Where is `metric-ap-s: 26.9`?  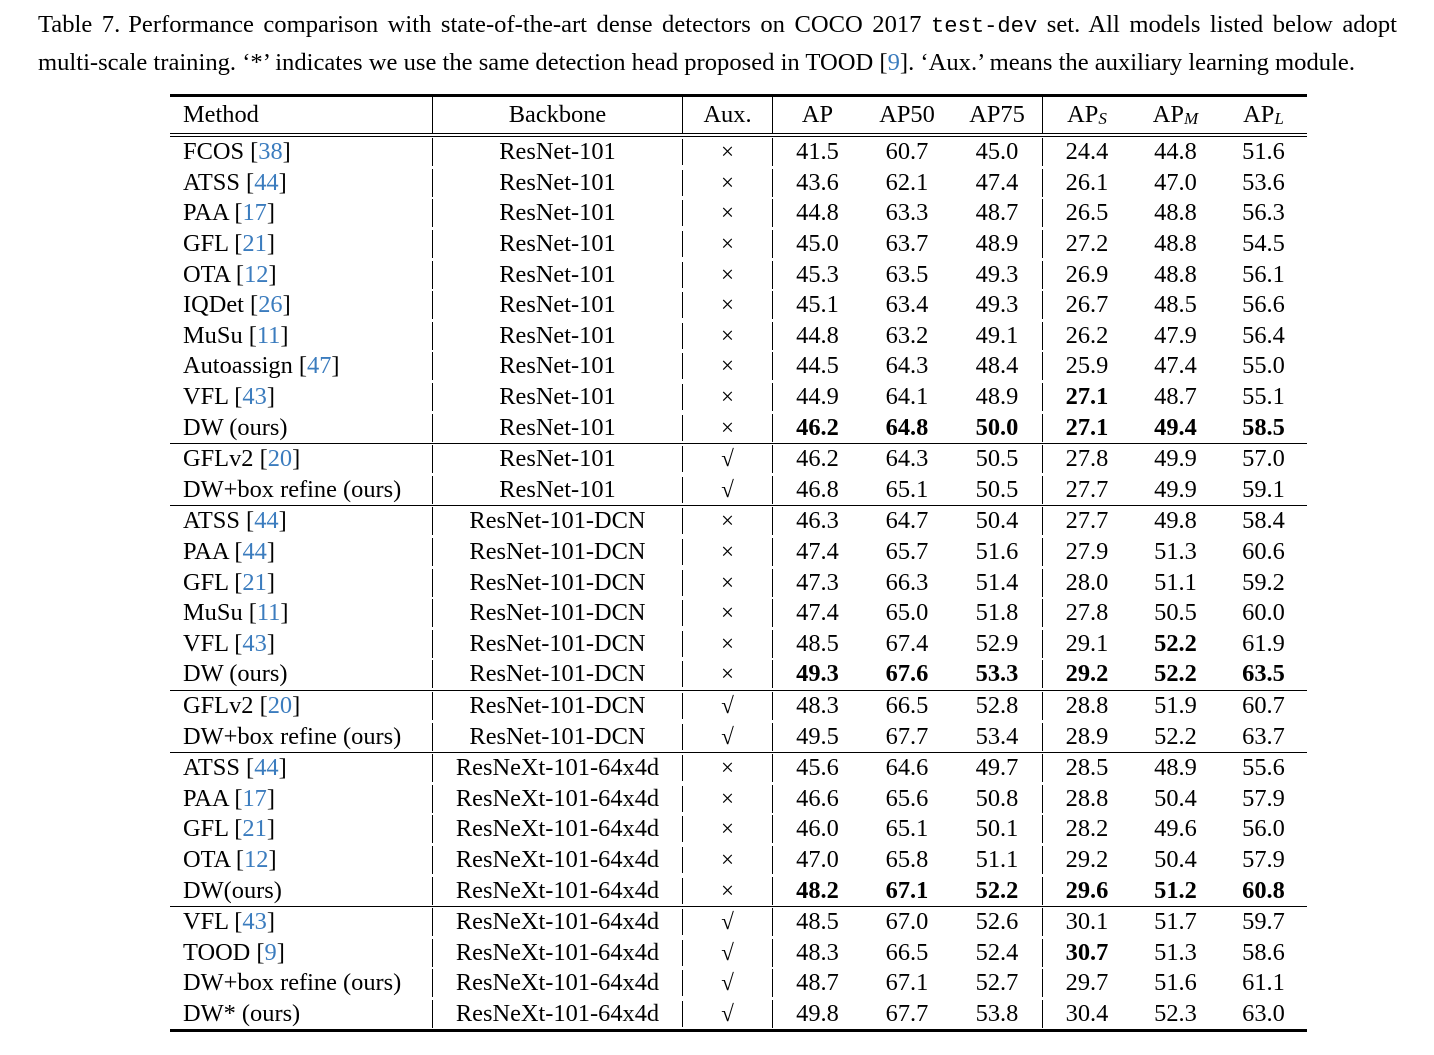 metric-ap-s: 26.9 is located at coordinates (1086, 274).